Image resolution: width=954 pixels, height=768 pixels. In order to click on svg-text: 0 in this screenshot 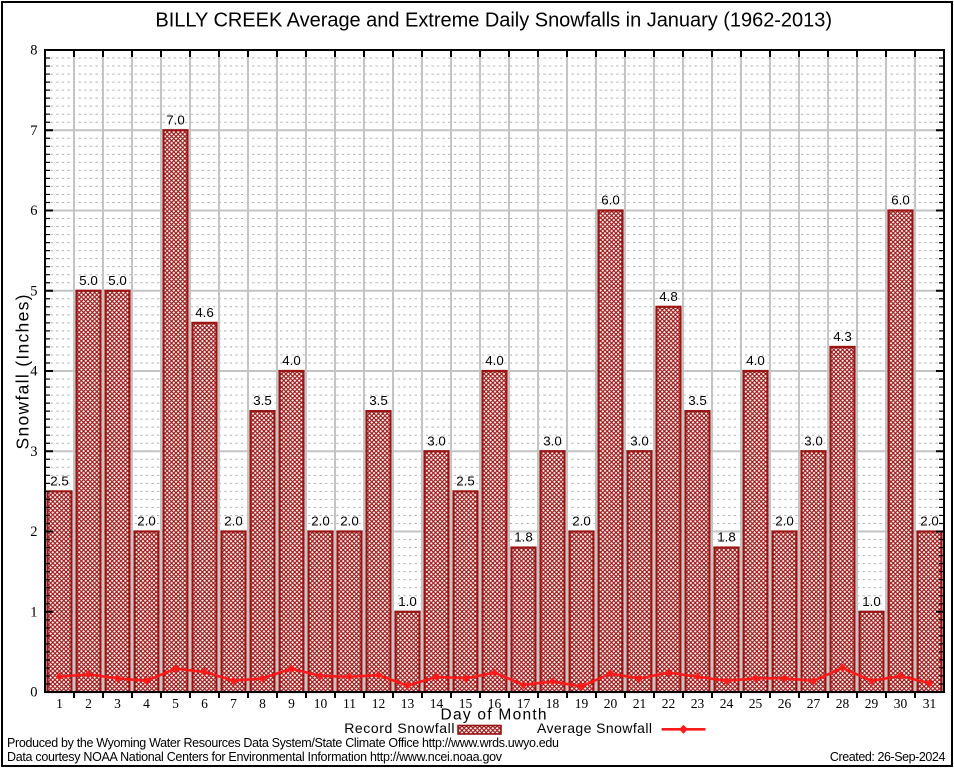, I will do `click(33, 693)`.